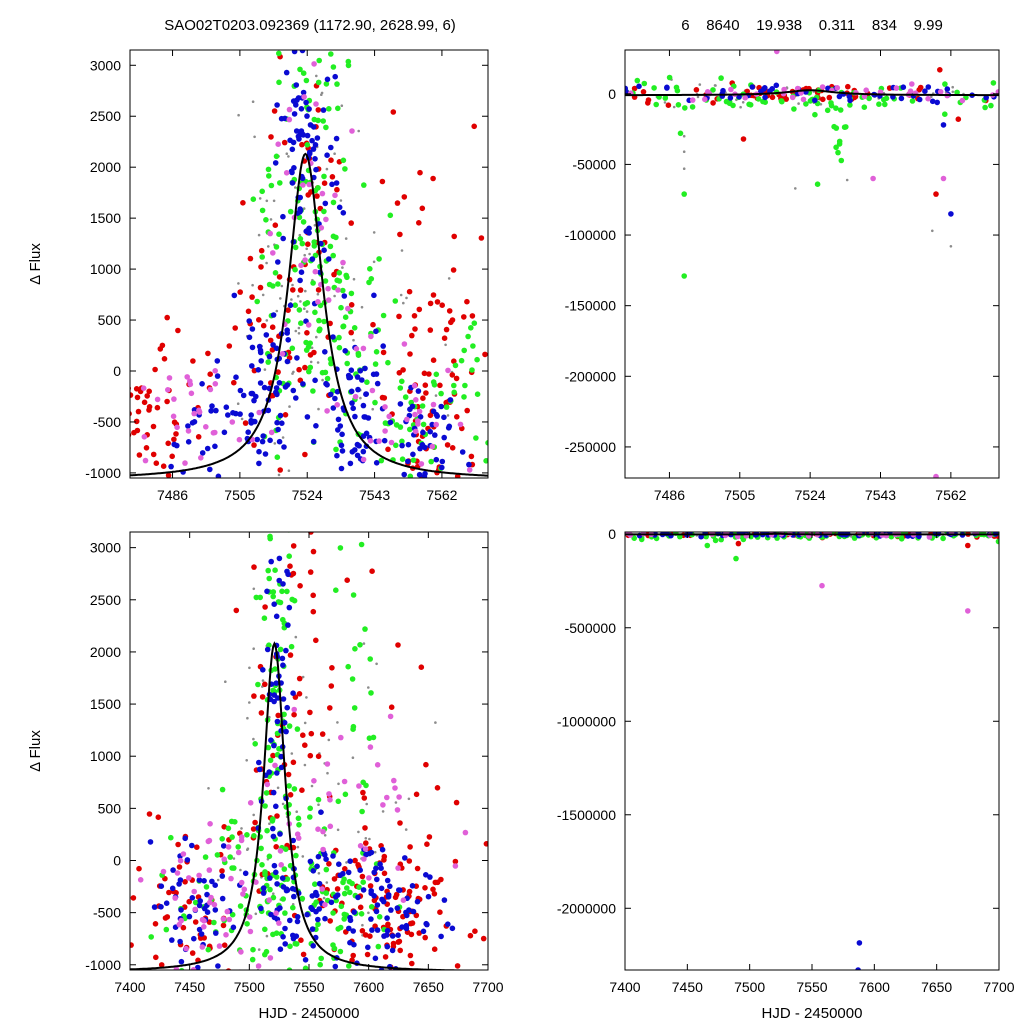 Image resolution: width=1024 pixels, height=1024 pixels. What do you see at coordinates (110, 320) in the screenshot?
I see `y-tick-label: 500` at bounding box center [110, 320].